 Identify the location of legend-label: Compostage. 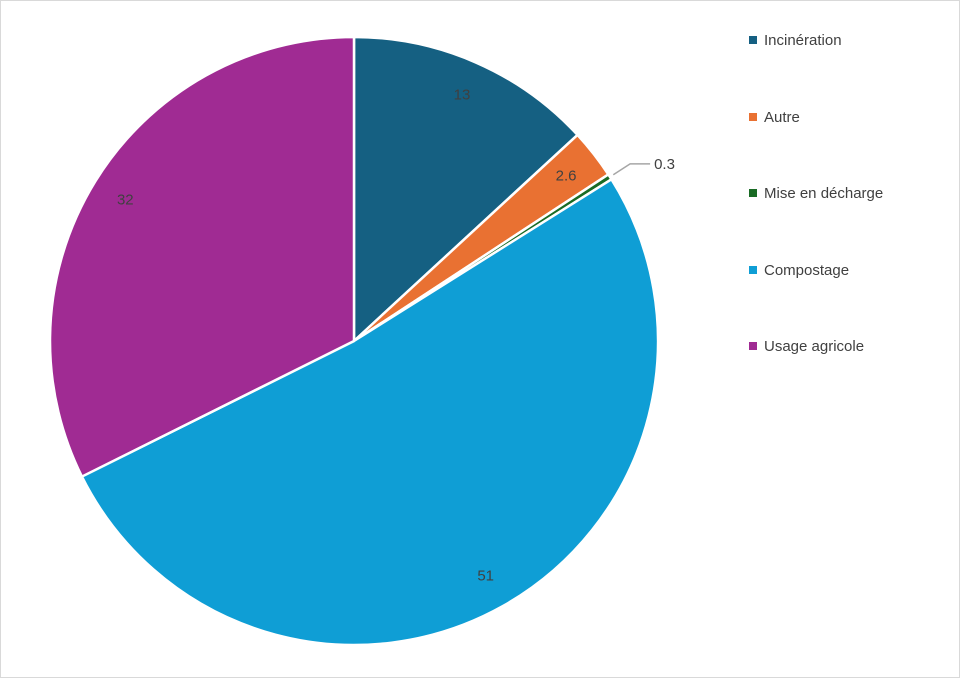
(807, 270).